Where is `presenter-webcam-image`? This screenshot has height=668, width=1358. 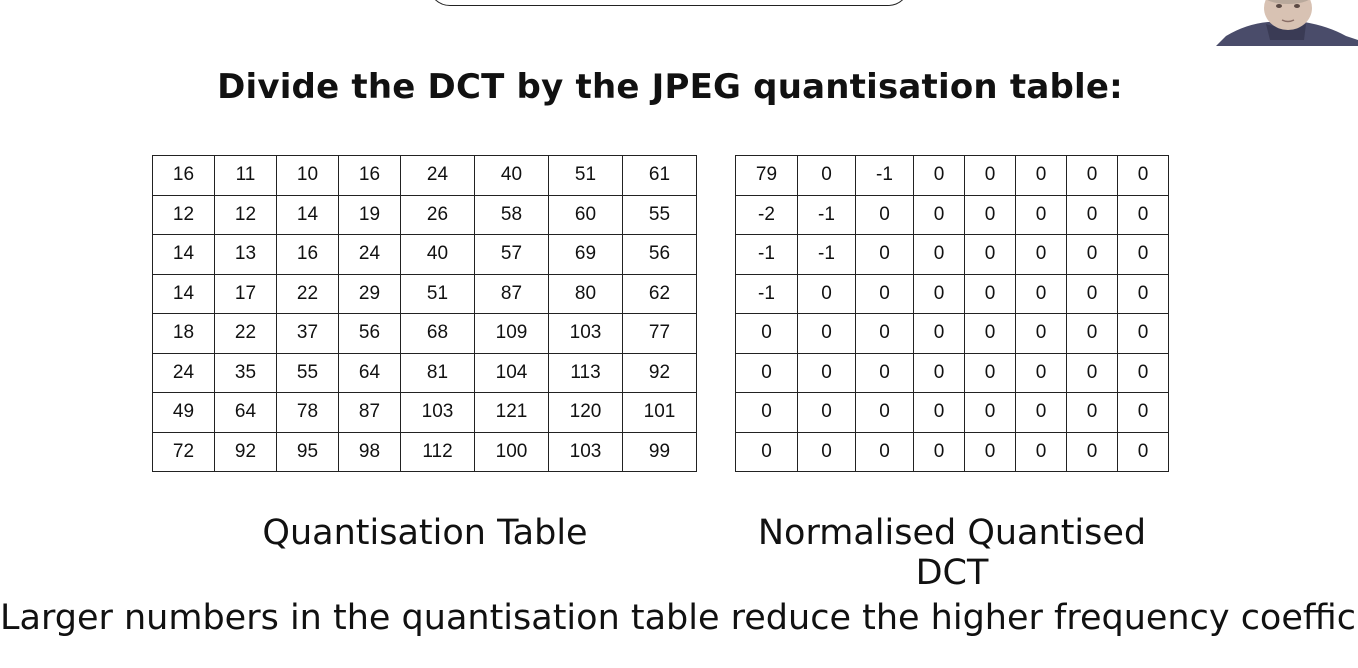
presenter-webcam-image is located at coordinates (1287, 23).